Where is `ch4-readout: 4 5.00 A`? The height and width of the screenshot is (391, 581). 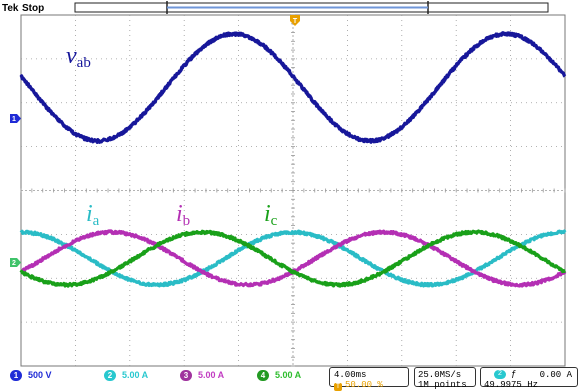
ch4-readout: 4 5.00 A is located at coordinates (279, 375).